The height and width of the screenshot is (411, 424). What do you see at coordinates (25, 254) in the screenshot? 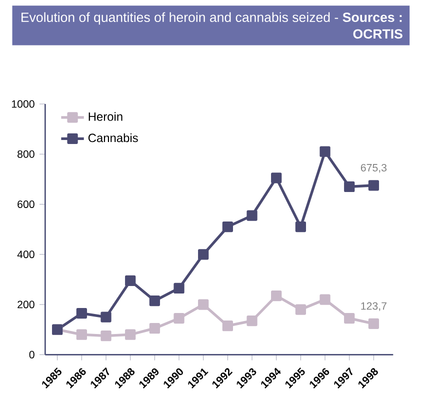
I see `y-tick-label: 400` at bounding box center [25, 254].